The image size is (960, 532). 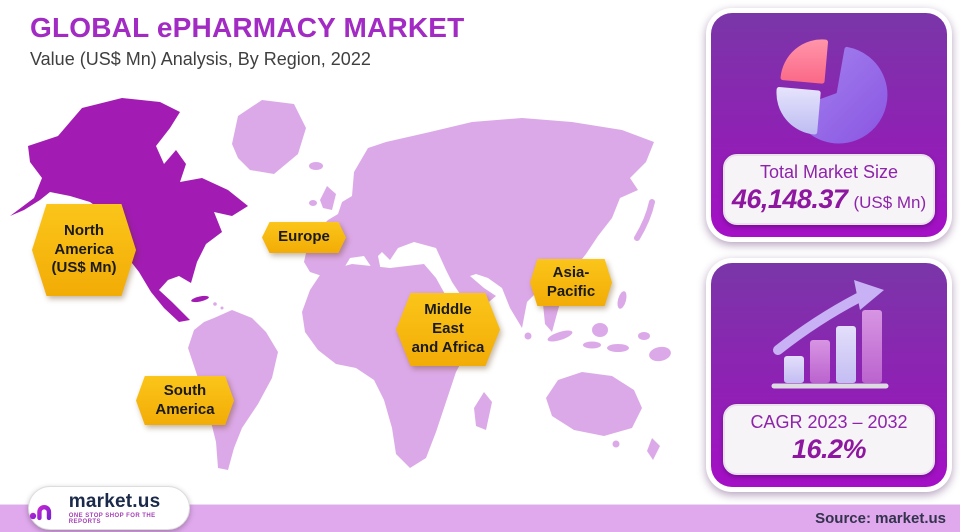 I want to click on region-label-north-america: North America (US$ Mn), so click(x=84, y=250).